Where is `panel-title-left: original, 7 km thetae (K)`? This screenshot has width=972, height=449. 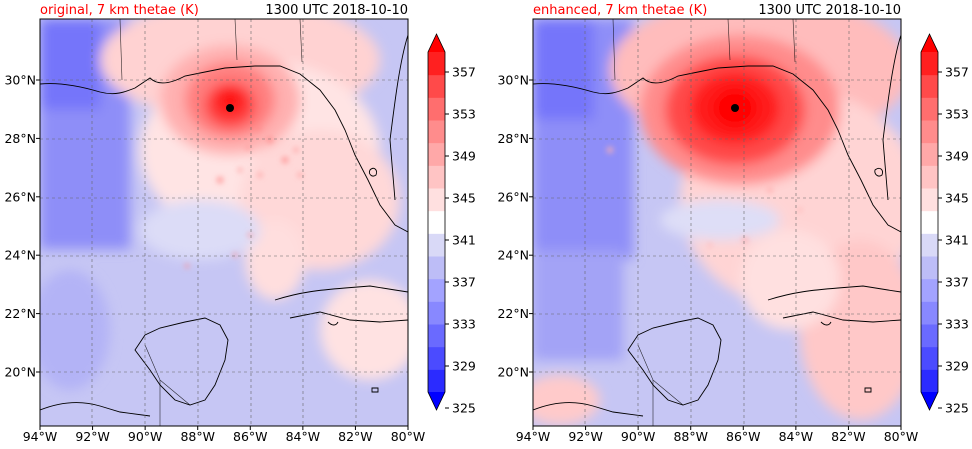
panel-title-left: original, 7 km thetae (K) is located at coordinates (119, 10).